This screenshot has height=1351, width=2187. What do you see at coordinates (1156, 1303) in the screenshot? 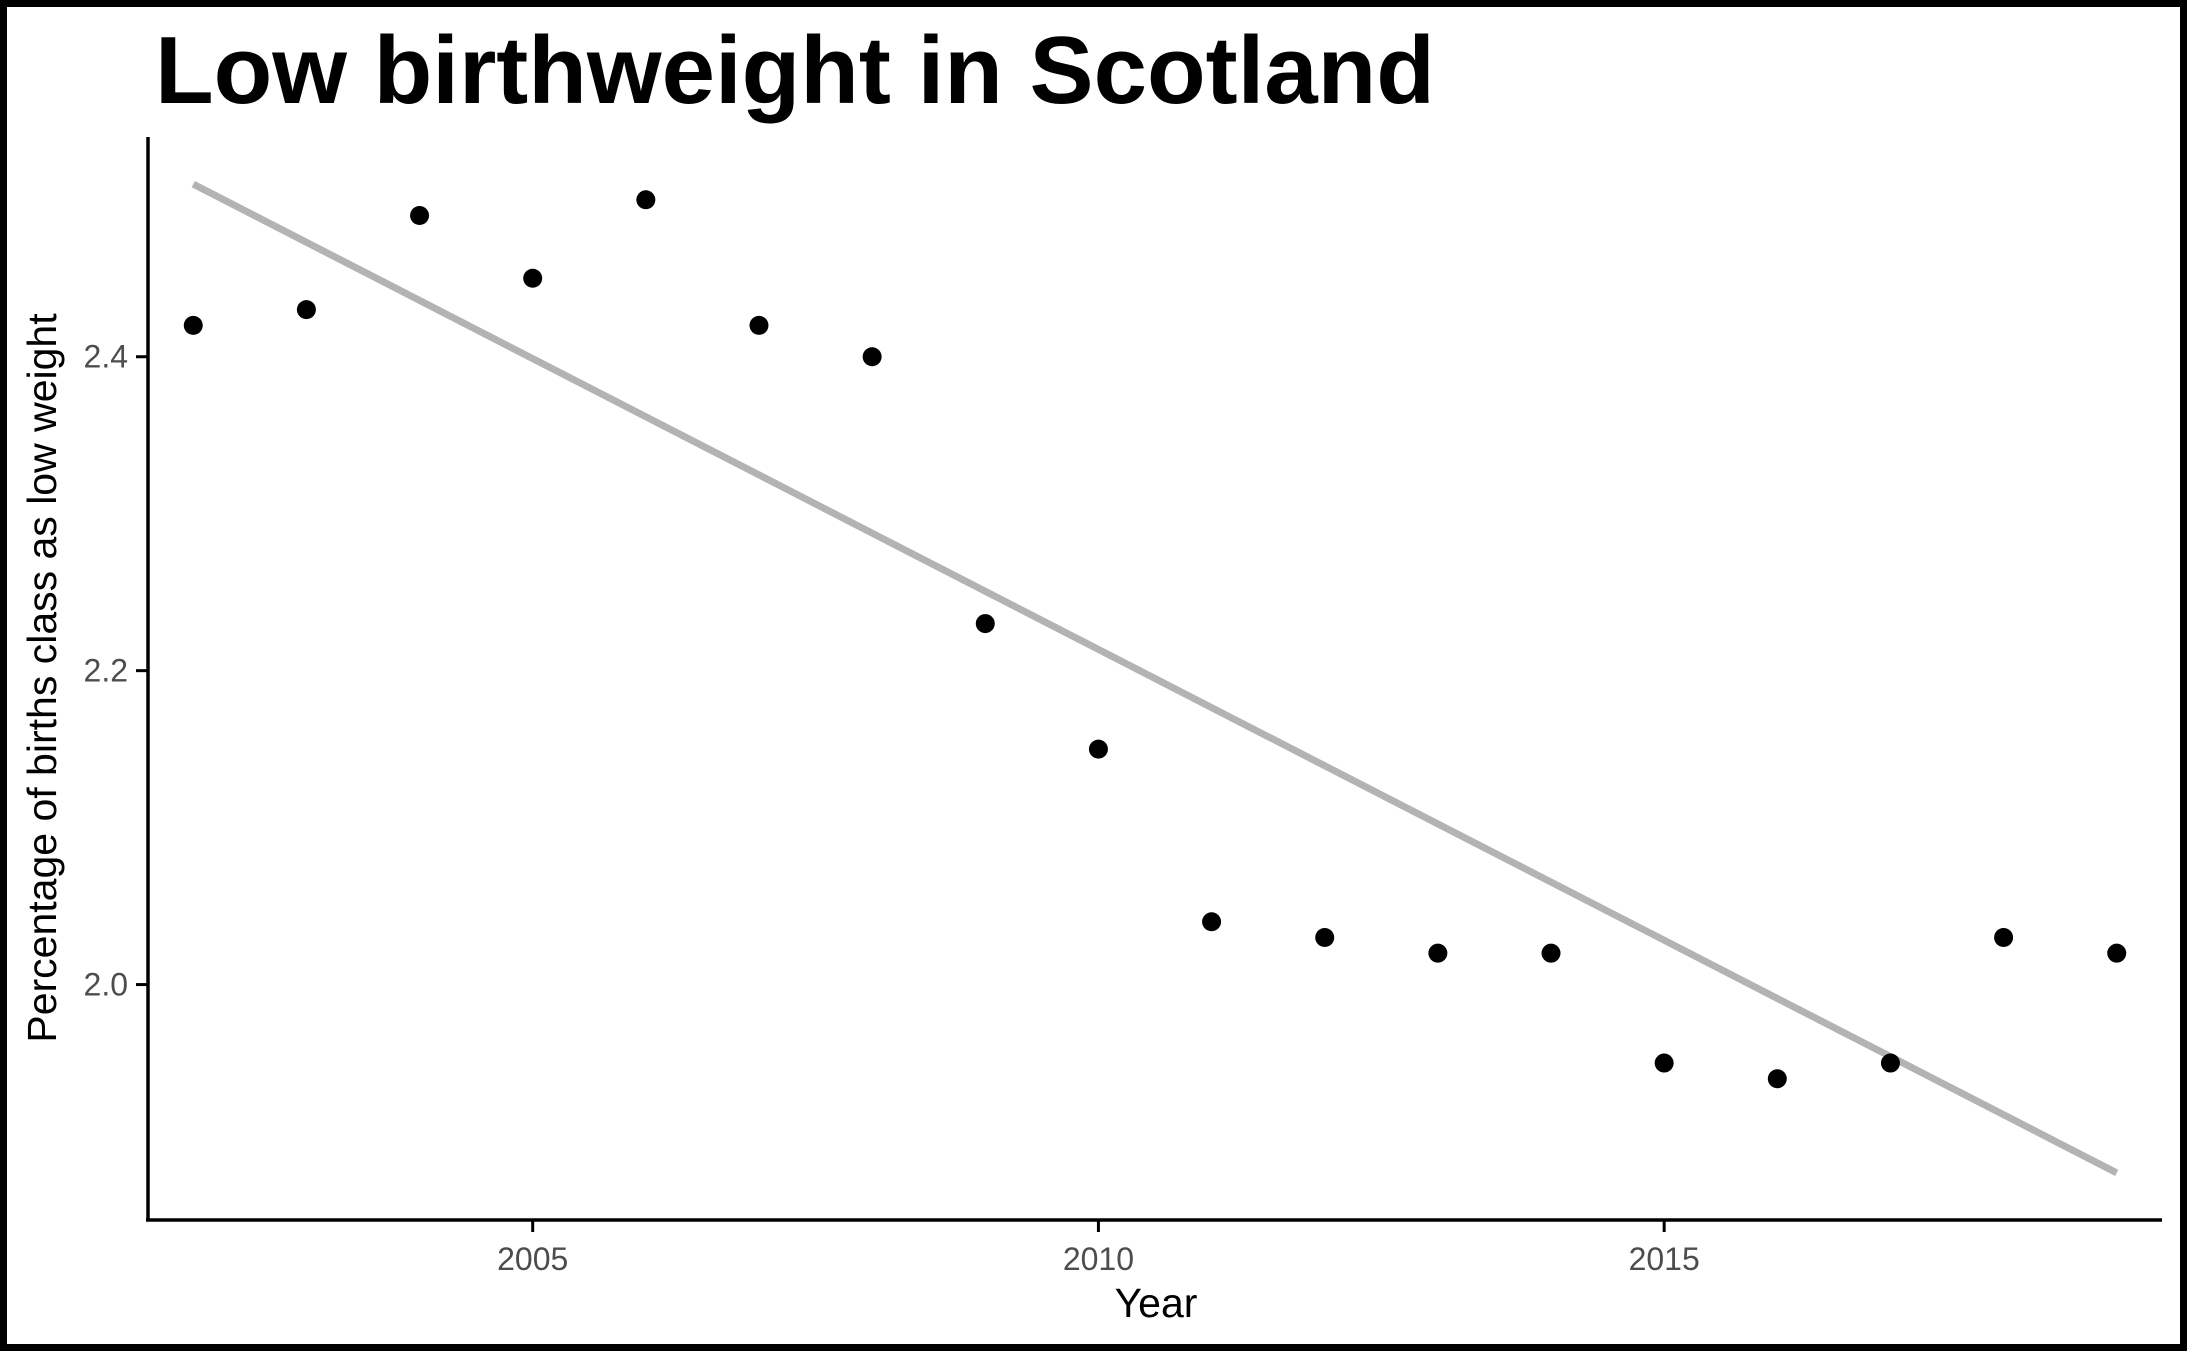
I see `x-axis-title: Year` at bounding box center [1156, 1303].